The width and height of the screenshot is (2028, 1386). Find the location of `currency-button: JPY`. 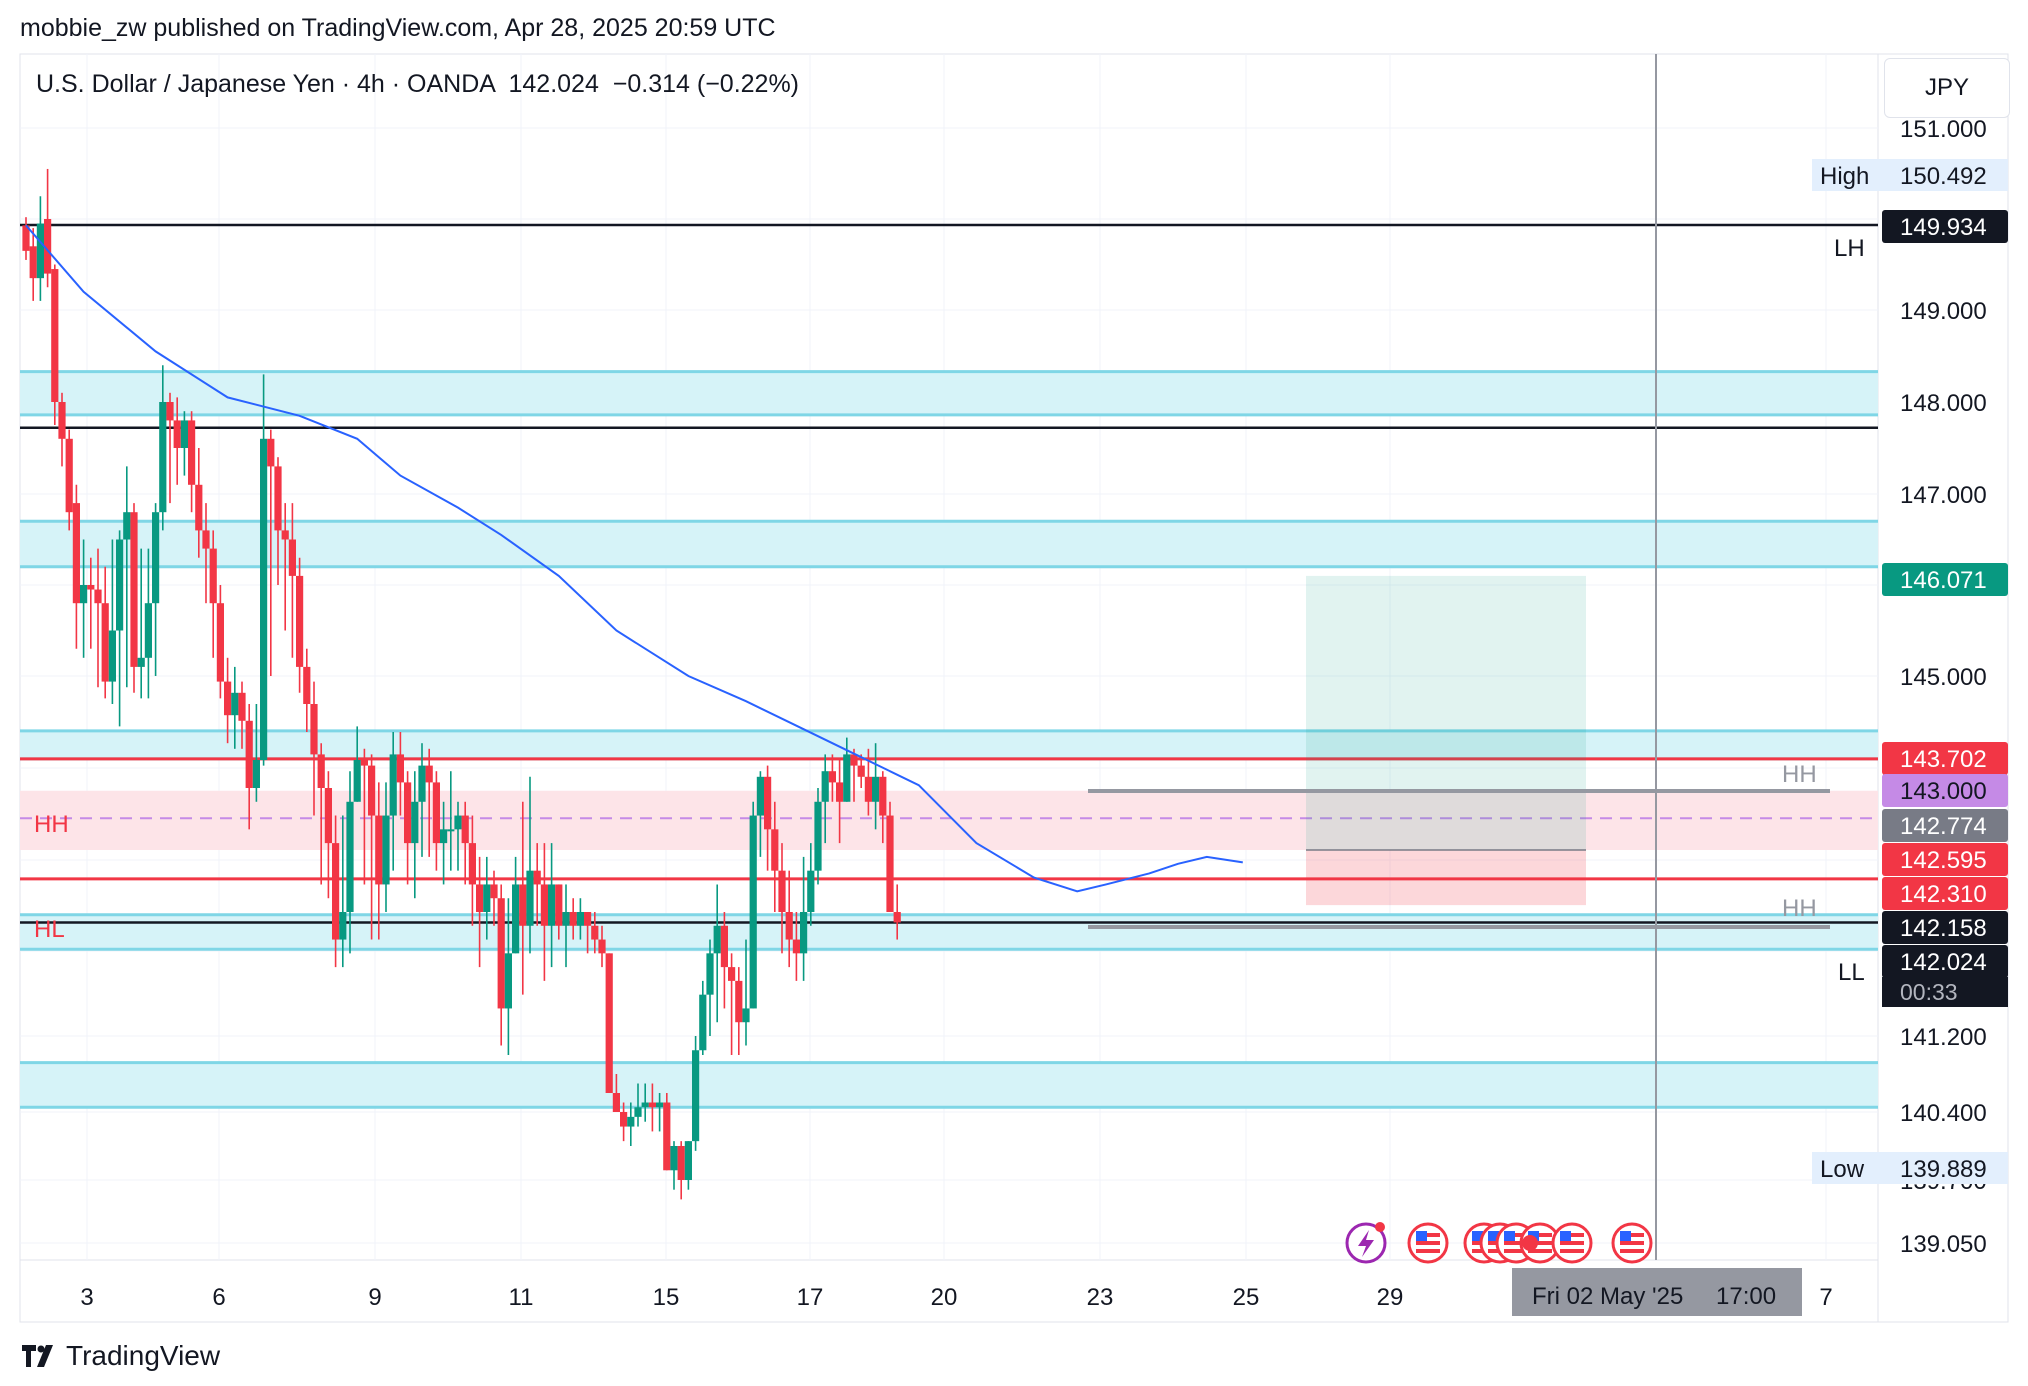

currency-button: JPY is located at coordinates (1947, 88).